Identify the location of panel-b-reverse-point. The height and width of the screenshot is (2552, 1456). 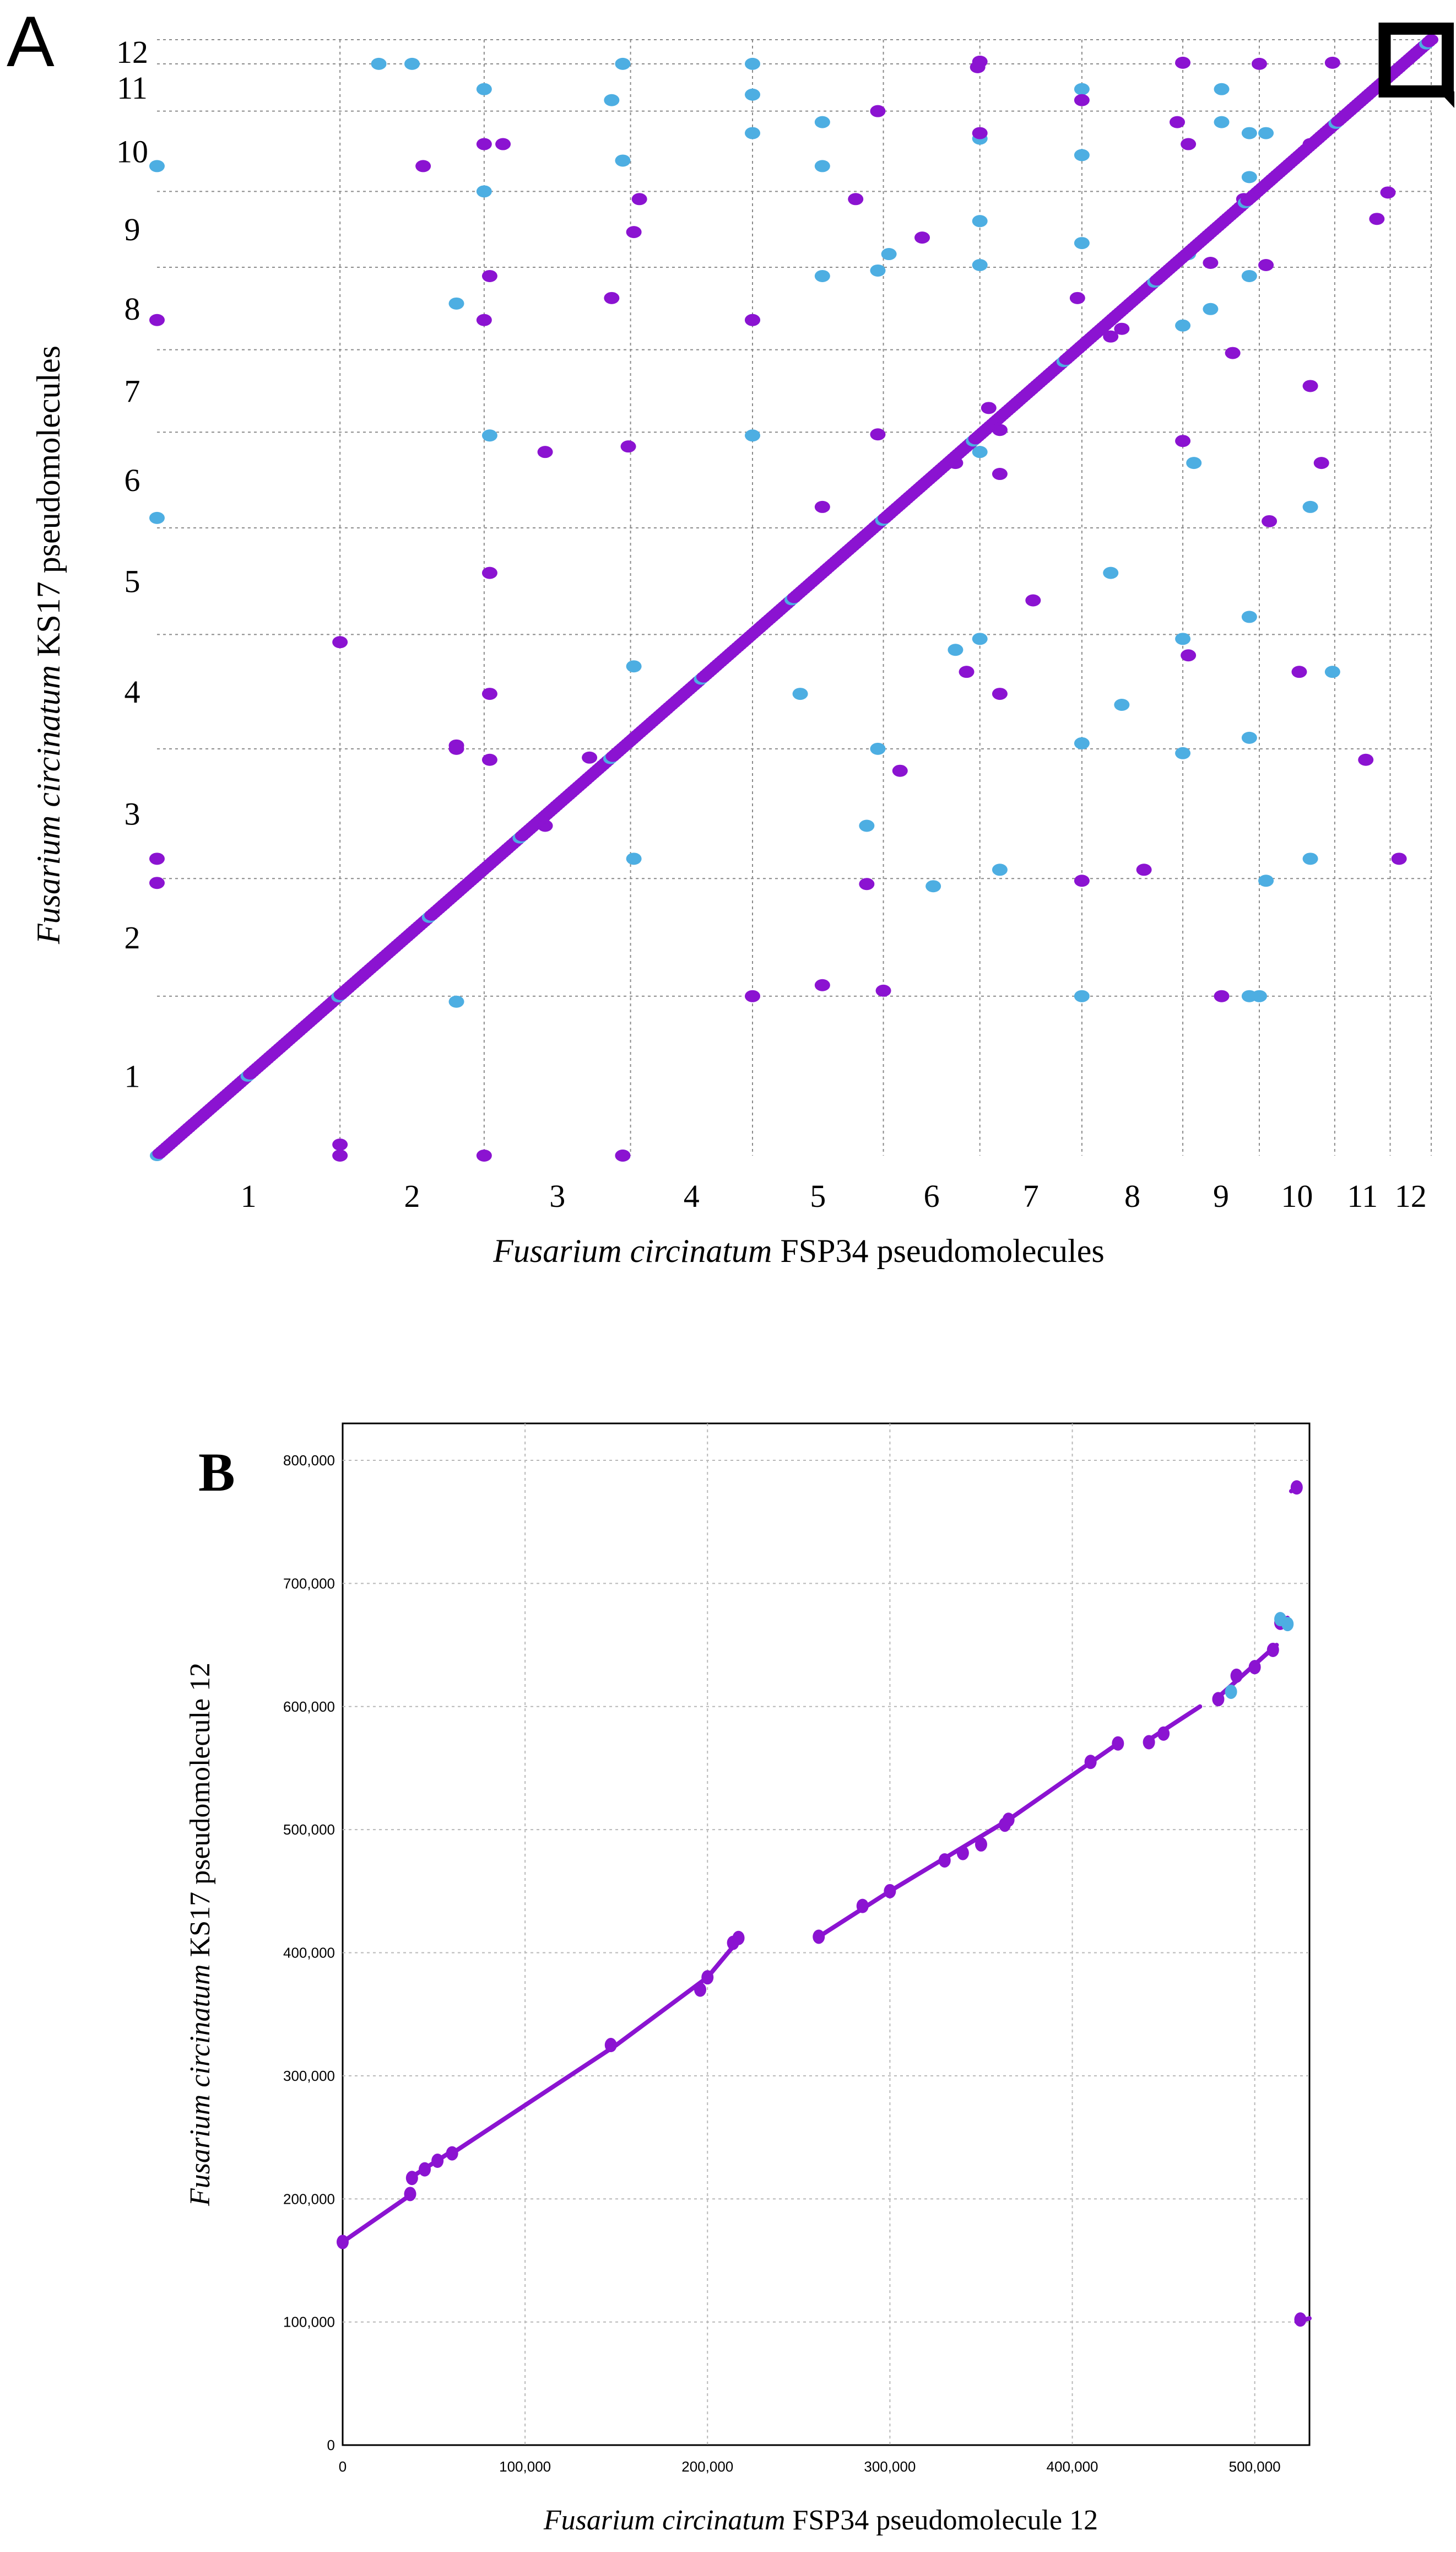
(1281, 1619).